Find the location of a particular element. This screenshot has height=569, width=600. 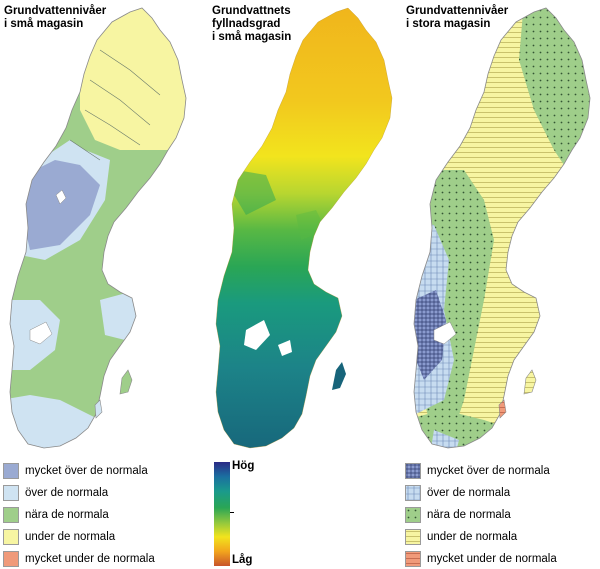

color-scale-high-label: Hög is located at coordinates (243, 466).